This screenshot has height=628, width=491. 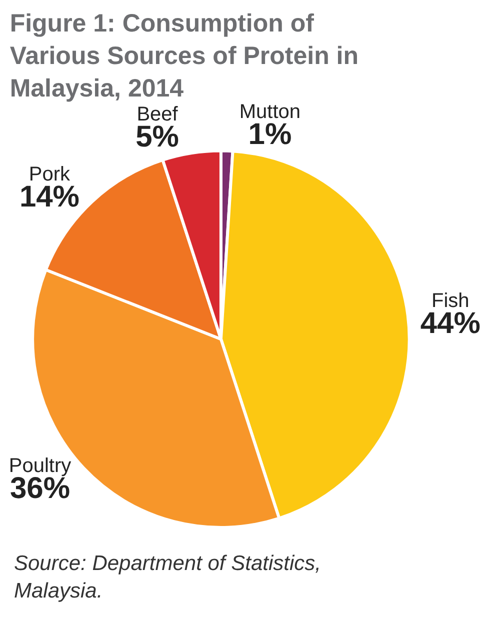 I want to click on source-note: Source: Department of Statistics, Malaysia., so click(x=167, y=577).